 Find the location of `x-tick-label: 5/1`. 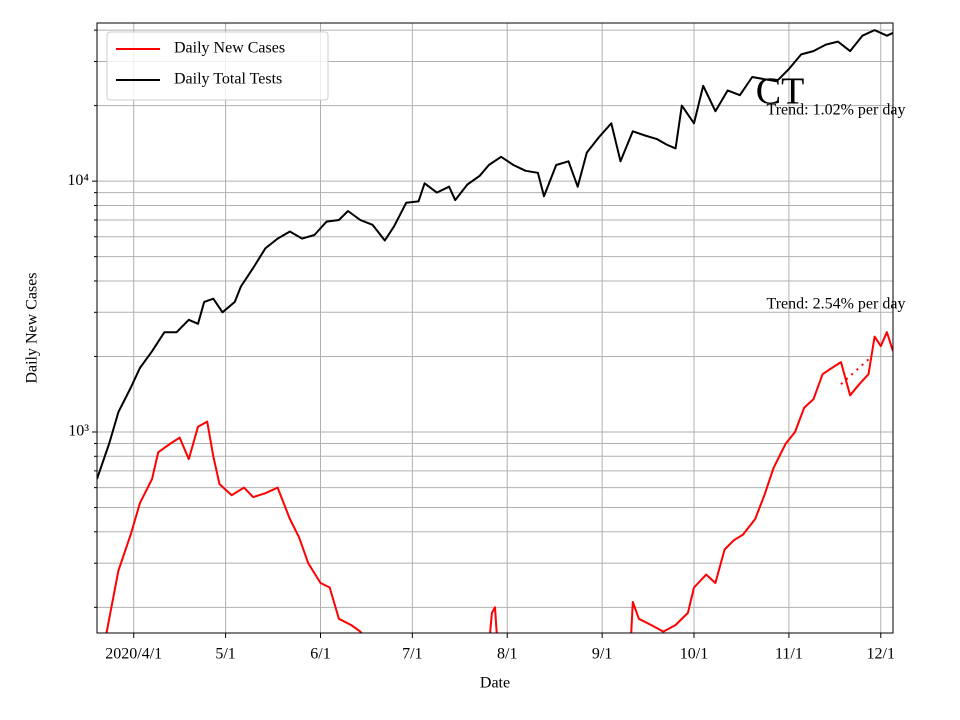

x-tick-label: 5/1 is located at coordinates (225, 654).